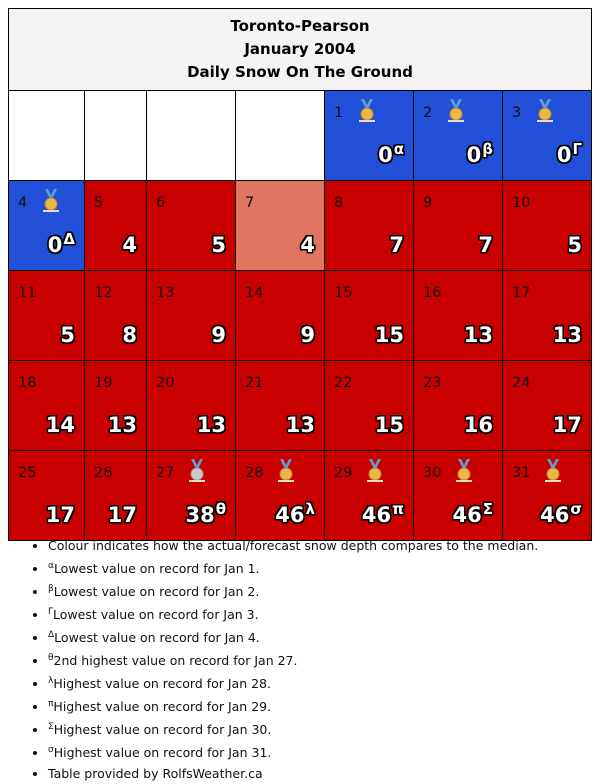 This screenshot has width=600, height=784. I want to click on record-marker: Γ, so click(577, 149).